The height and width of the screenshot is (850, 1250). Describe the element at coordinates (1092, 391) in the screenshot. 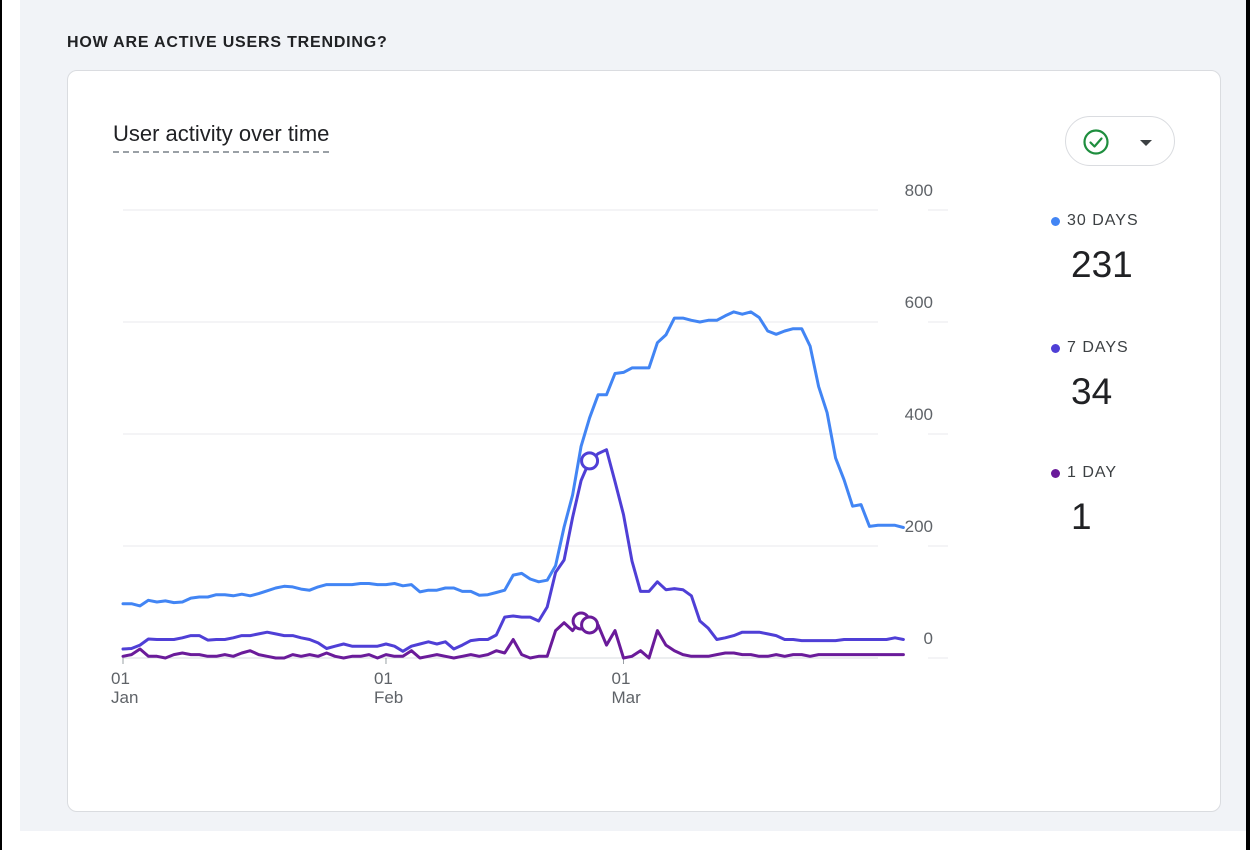

I see `legend-value-7-days: 34` at that location.